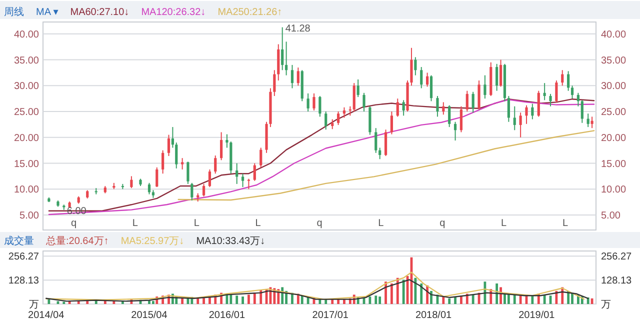 The width and height of the screenshot is (640, 325). I want to click on y-tick-label: 15.00, so click(27, 164).